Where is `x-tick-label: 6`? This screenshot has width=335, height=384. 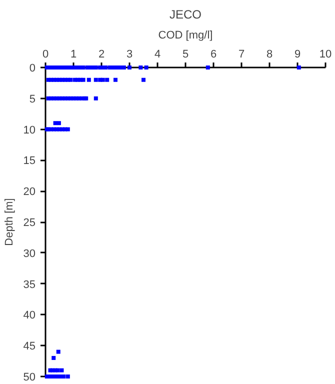 x-tick-label: 6 is located at coordinates (213, 54).